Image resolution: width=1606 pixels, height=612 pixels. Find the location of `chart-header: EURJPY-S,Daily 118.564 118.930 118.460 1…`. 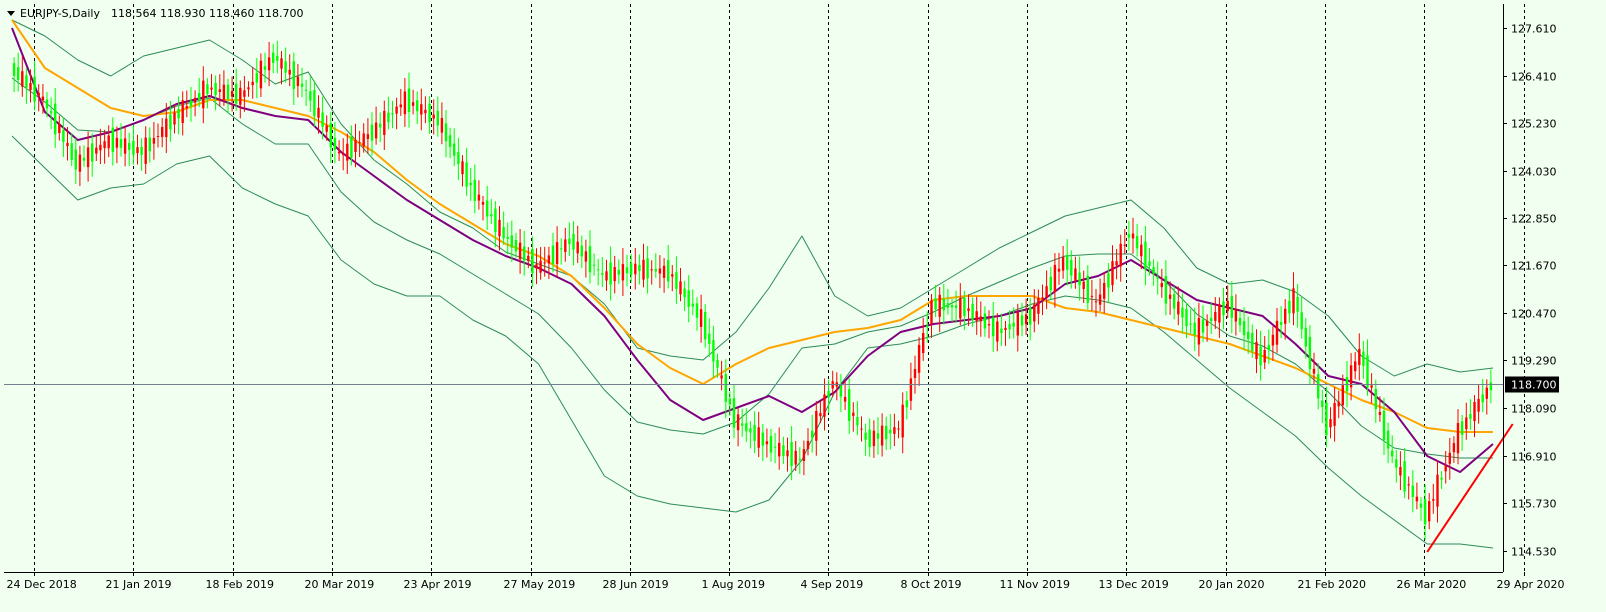

chart-header: EURJPY-S,Daily 118.564 118.930 118.460 1… is located at coordinates (155, 13).